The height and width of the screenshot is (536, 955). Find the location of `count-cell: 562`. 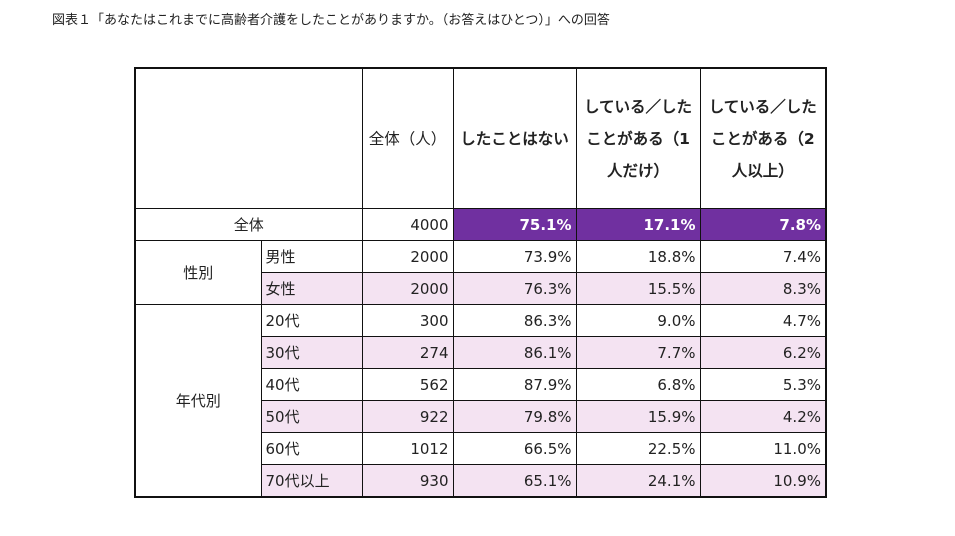

count-cell: 562 is located at coordinates (407, 384).